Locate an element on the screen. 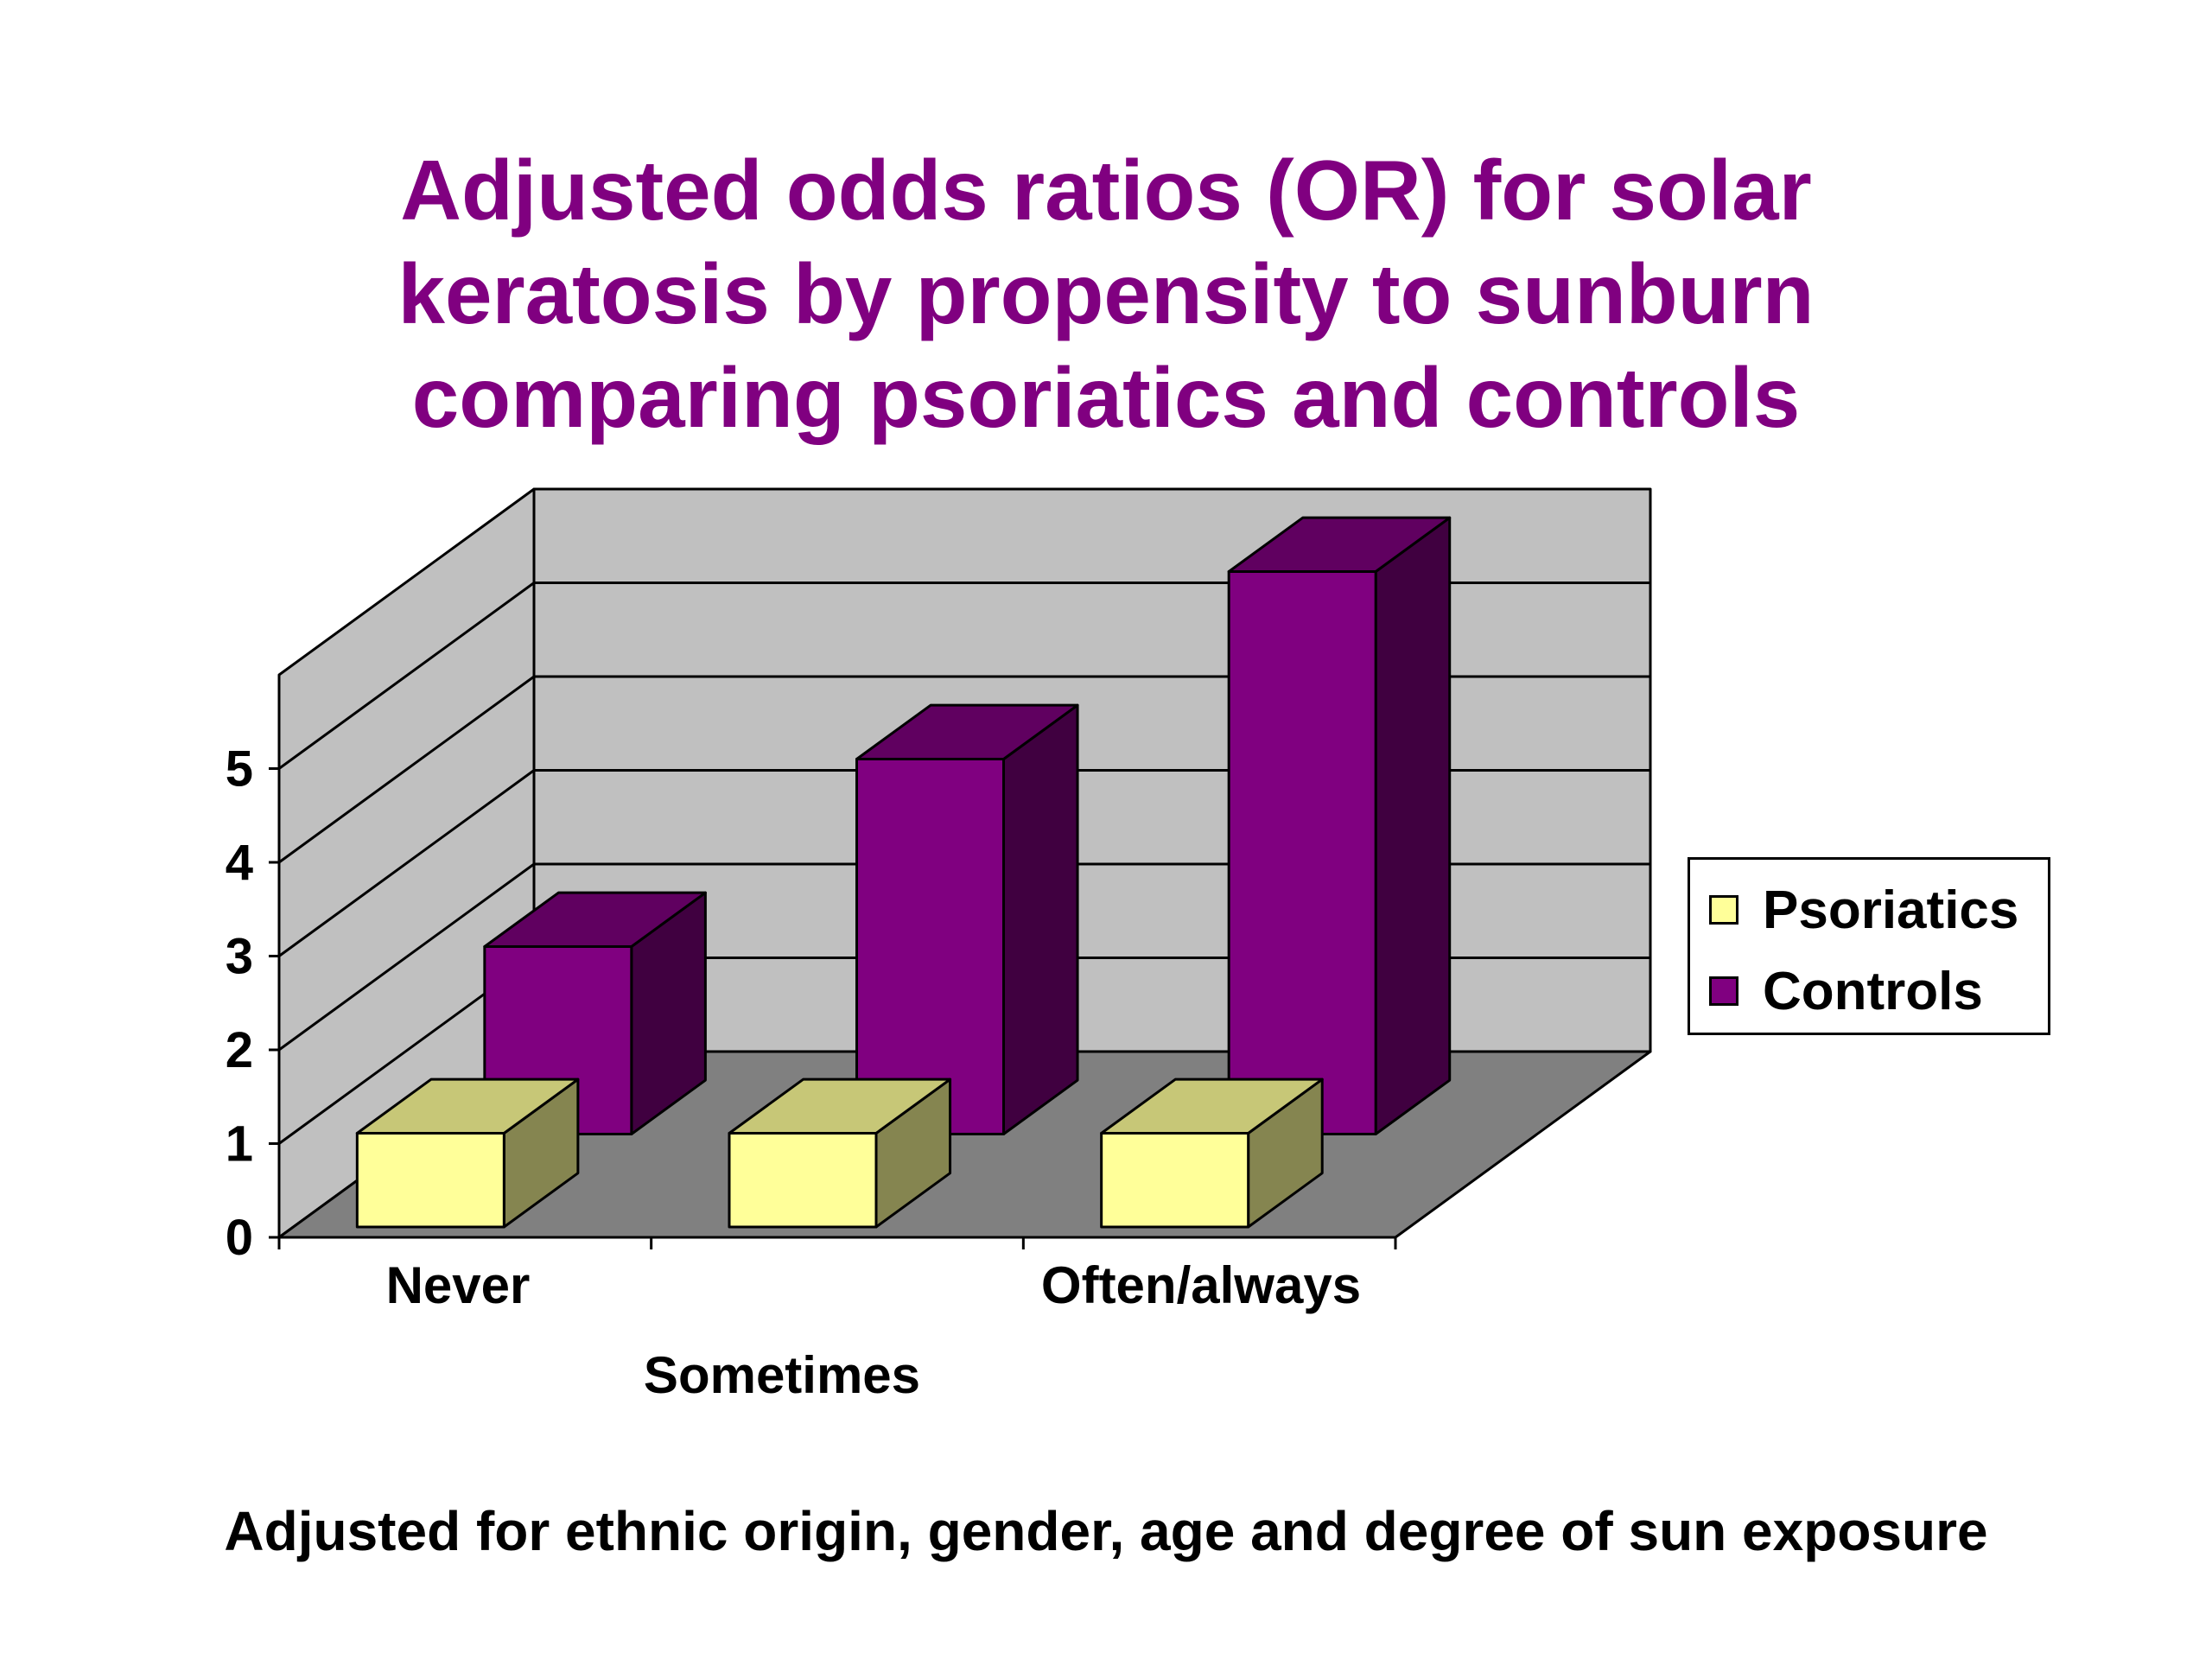  legend-swatch-psoriatics is located at coordinates (1723, 910).